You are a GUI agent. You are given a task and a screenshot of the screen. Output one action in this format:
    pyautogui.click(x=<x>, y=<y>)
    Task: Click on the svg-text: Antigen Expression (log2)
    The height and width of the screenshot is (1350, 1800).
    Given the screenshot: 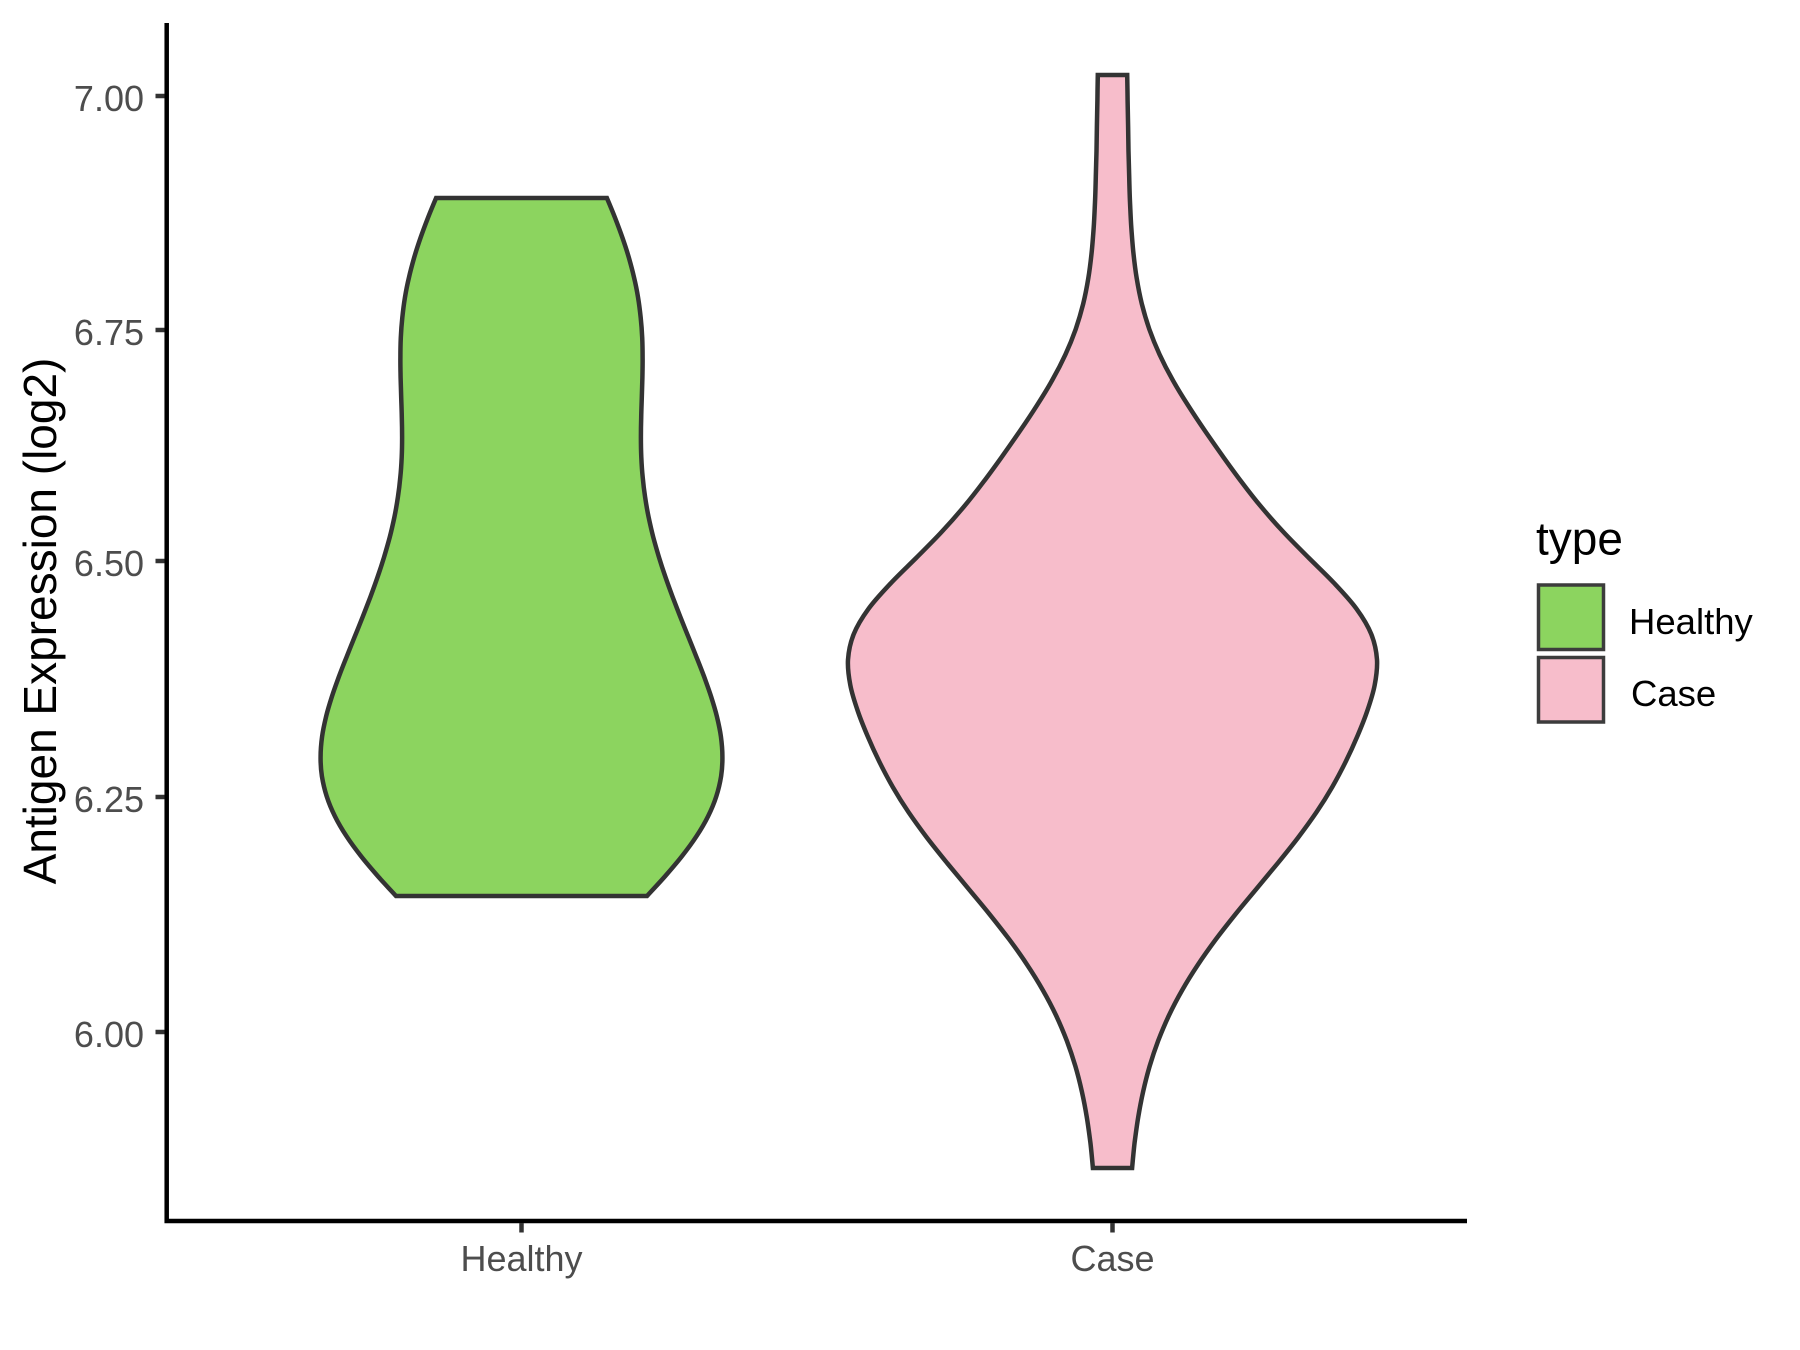 What is the action you would take?
    pyautogui.click(x=40, y=621)
    